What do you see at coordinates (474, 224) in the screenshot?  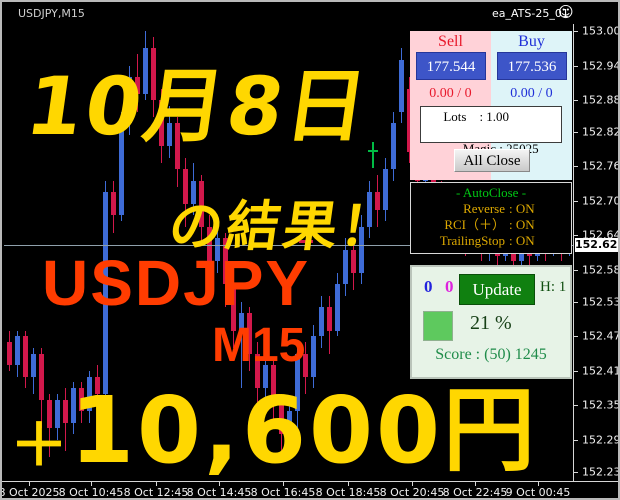 I see `autoclose-label: RCI（＋）` at bounding box center [474, 224].